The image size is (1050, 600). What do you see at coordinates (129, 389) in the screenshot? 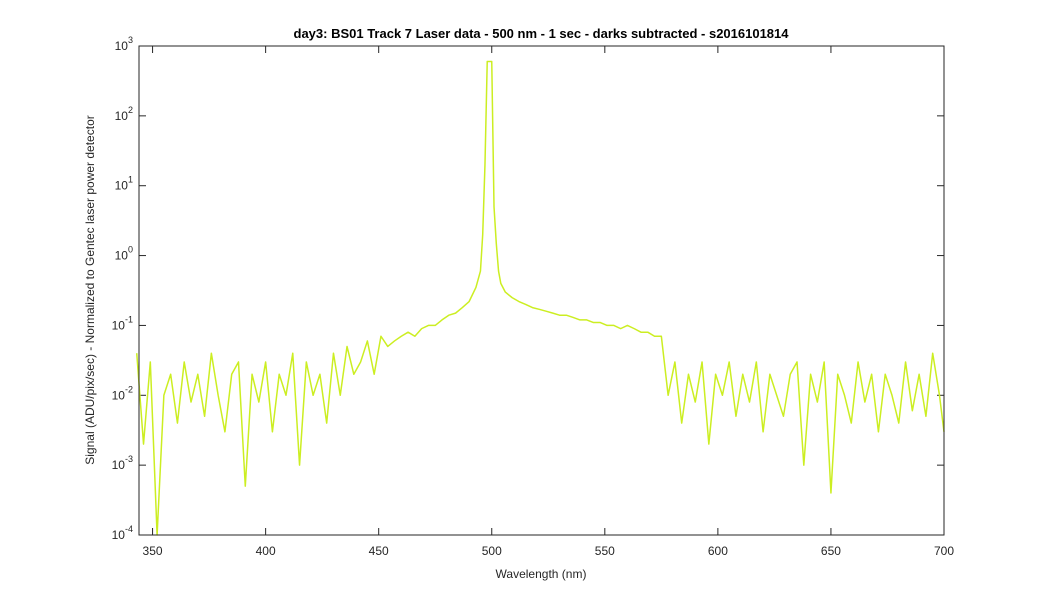
I see `y-tick-exponent: -2` at bounding box center [129, 389].